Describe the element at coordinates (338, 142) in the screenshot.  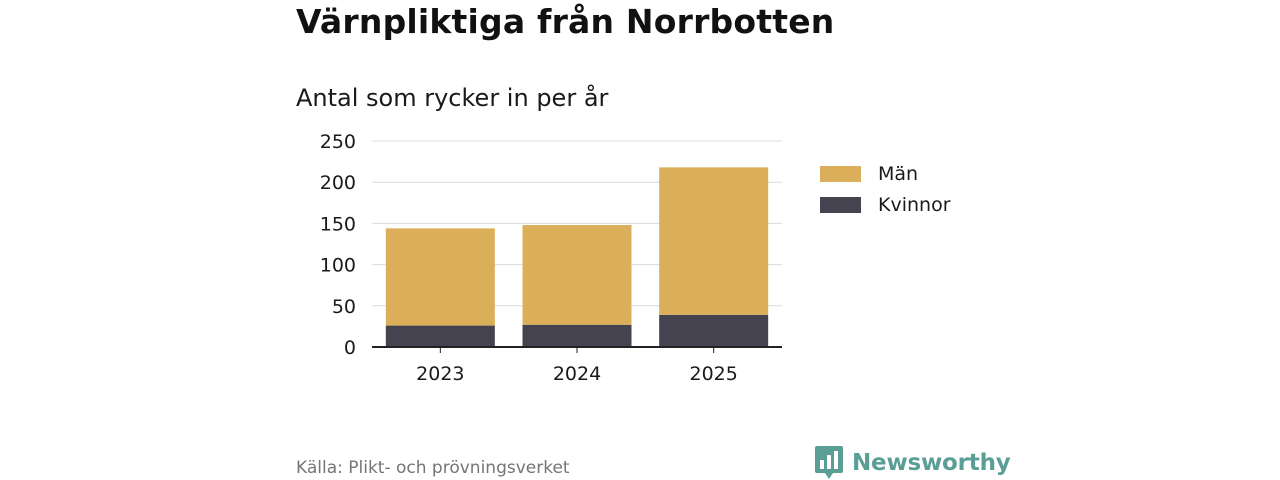
I see `y-tick-label-250: 250` at that location.